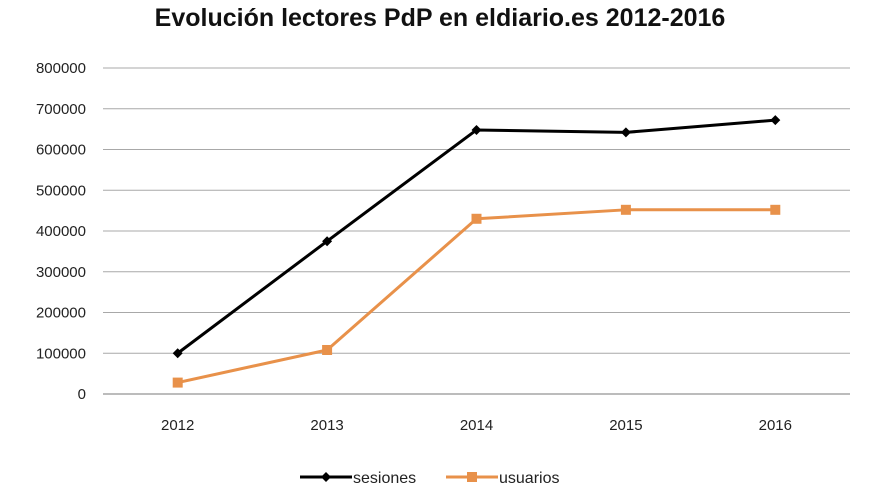  I want to click on x-tick-label: 2012, so click(177, 425).